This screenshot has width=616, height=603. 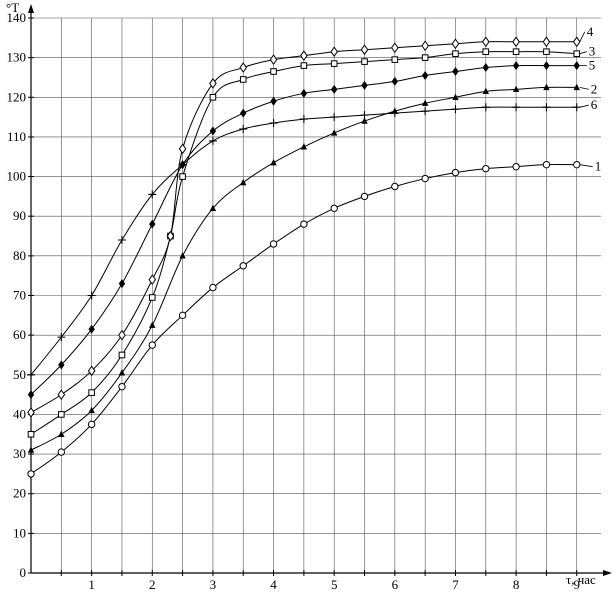 What do you see at coordinates (607, 573) in the screenshot?
I see `x-axis-arrow` at bounding box center [607, 573].